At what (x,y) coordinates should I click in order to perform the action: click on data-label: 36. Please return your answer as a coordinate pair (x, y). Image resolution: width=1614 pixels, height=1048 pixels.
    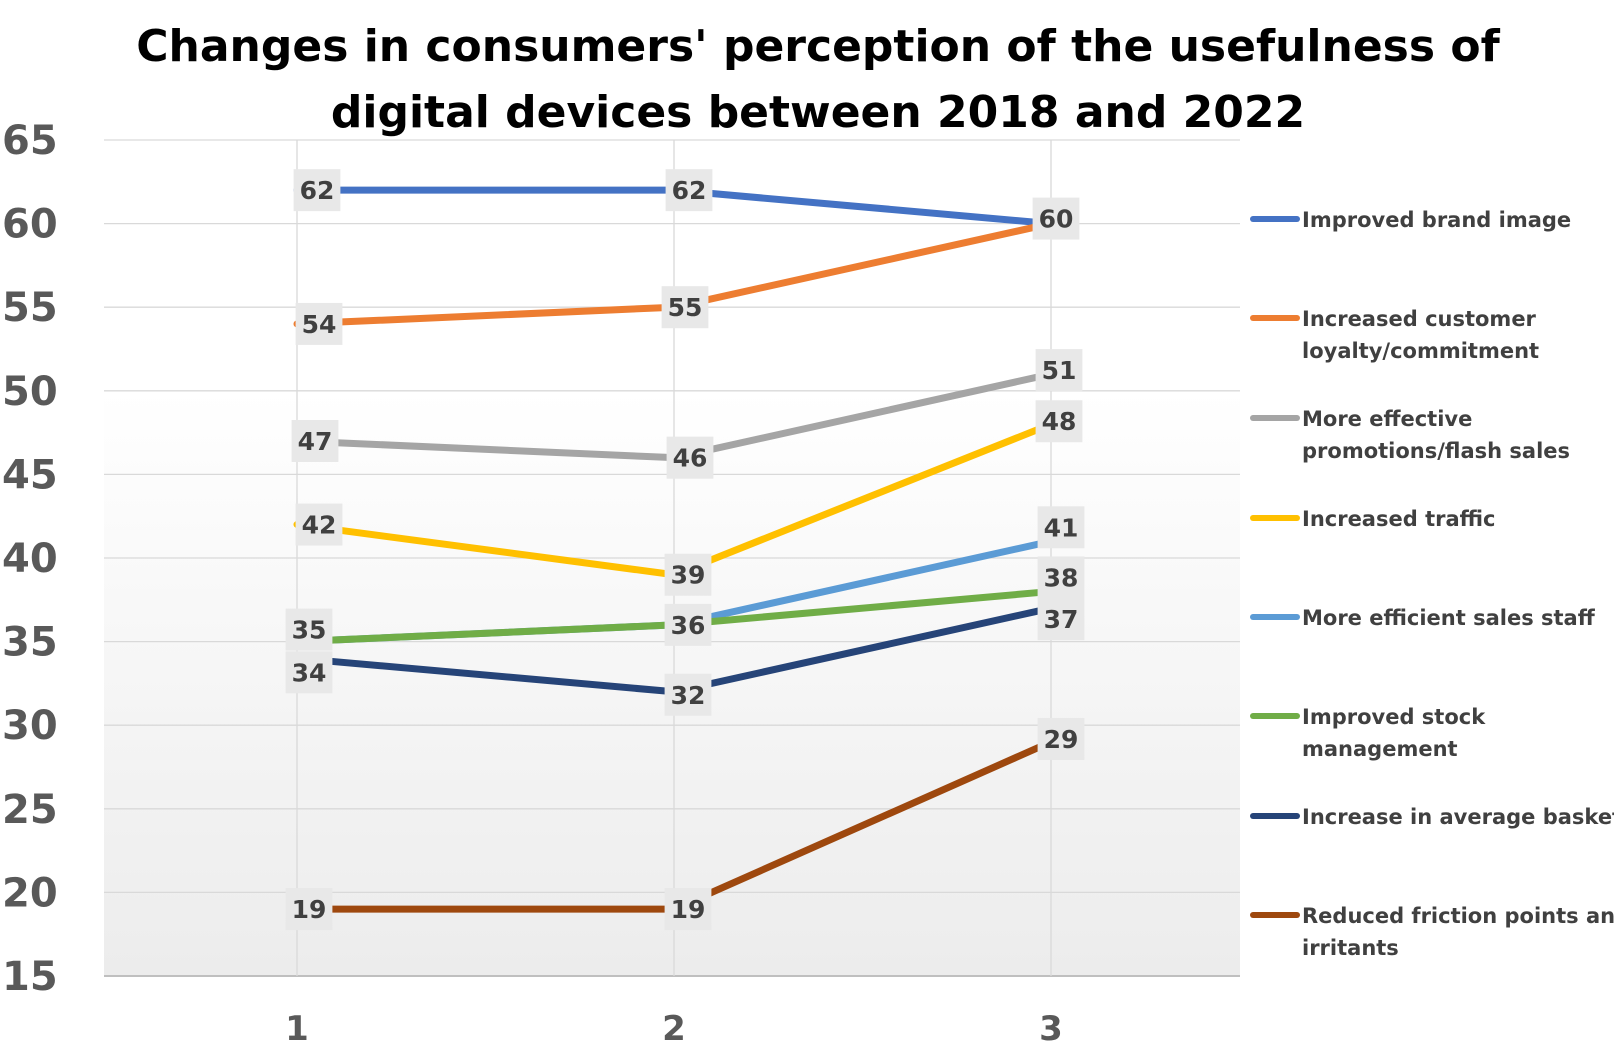
    Looking at the image, I should click on (688, 624).